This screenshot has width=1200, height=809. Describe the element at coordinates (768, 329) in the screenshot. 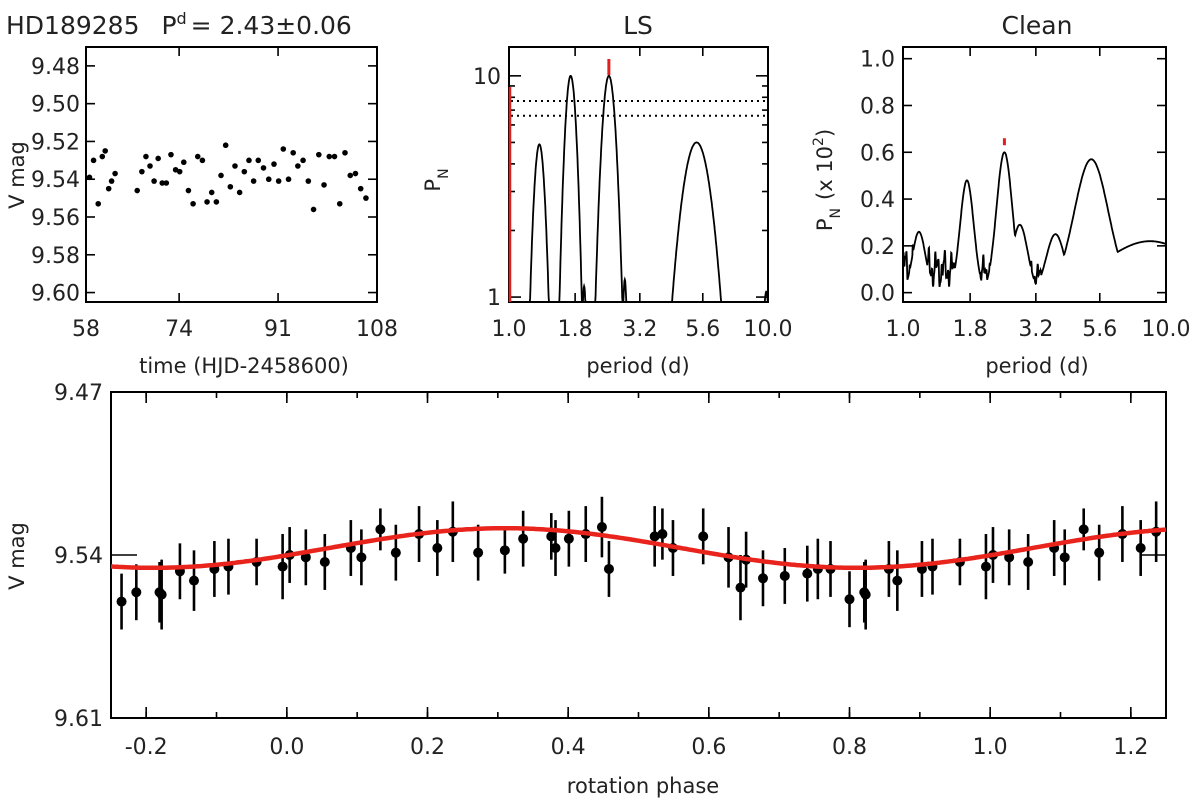

I see `ls-xtick-label: 10.0` at that location.